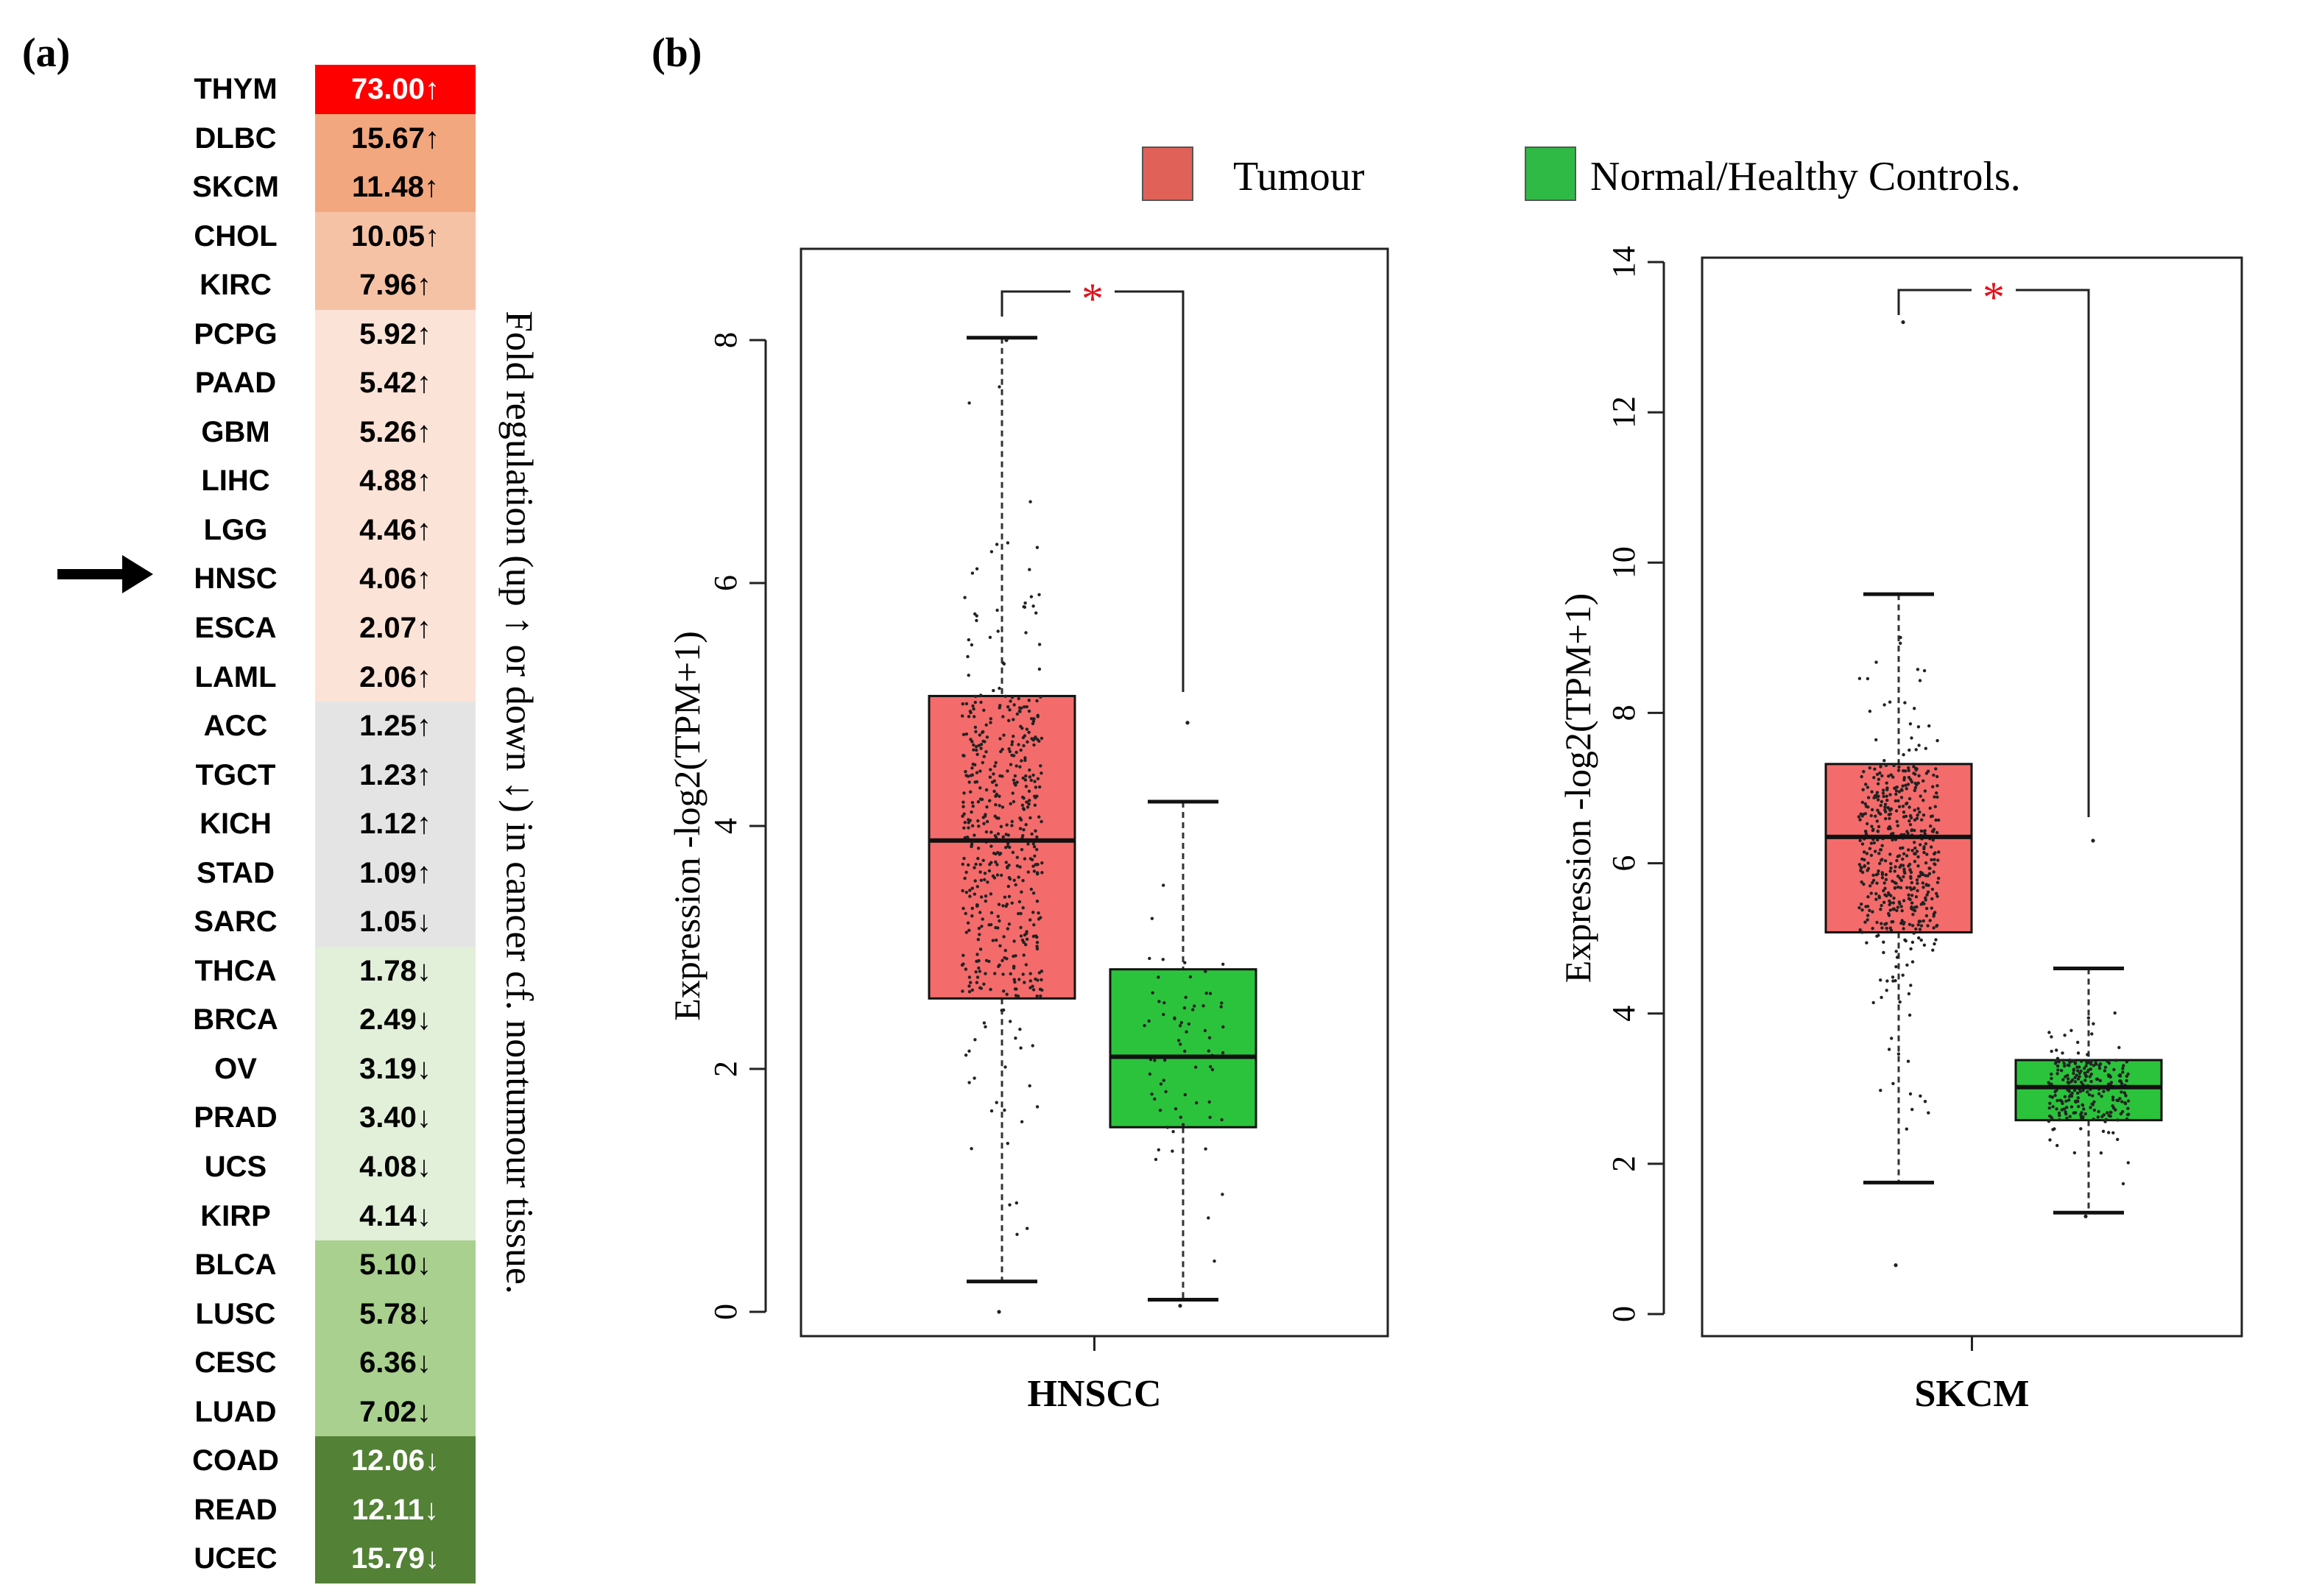 The image size is (2322, 1596). I want to click on heatmap-row-prad: PRAD 3.40↓, so click(316, 1118).